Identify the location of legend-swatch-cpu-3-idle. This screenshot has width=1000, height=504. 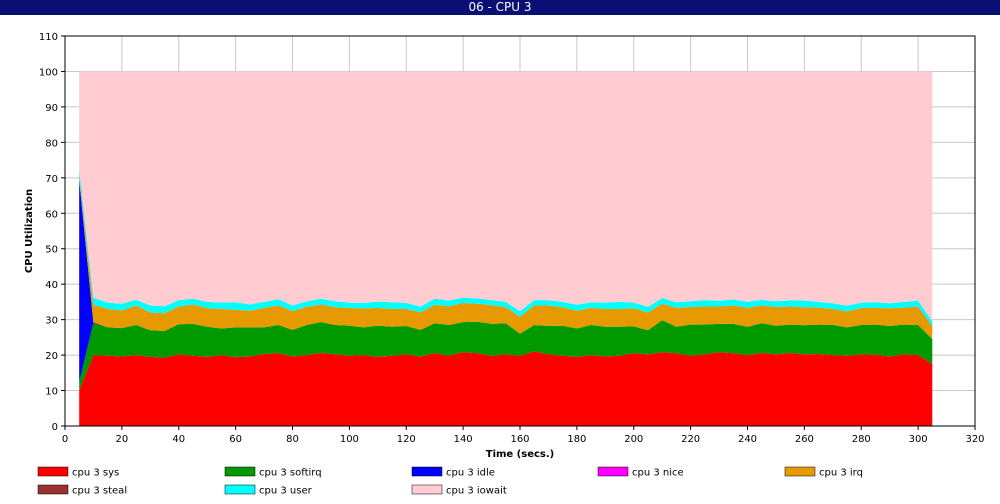
(427, 471).